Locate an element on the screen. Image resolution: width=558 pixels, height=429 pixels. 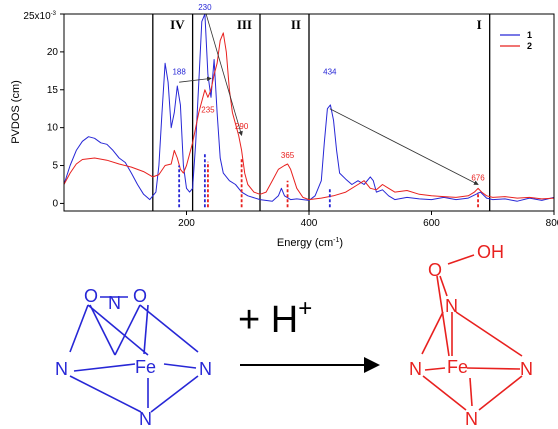
bond-o-fe is located at coordinates (443, 316).